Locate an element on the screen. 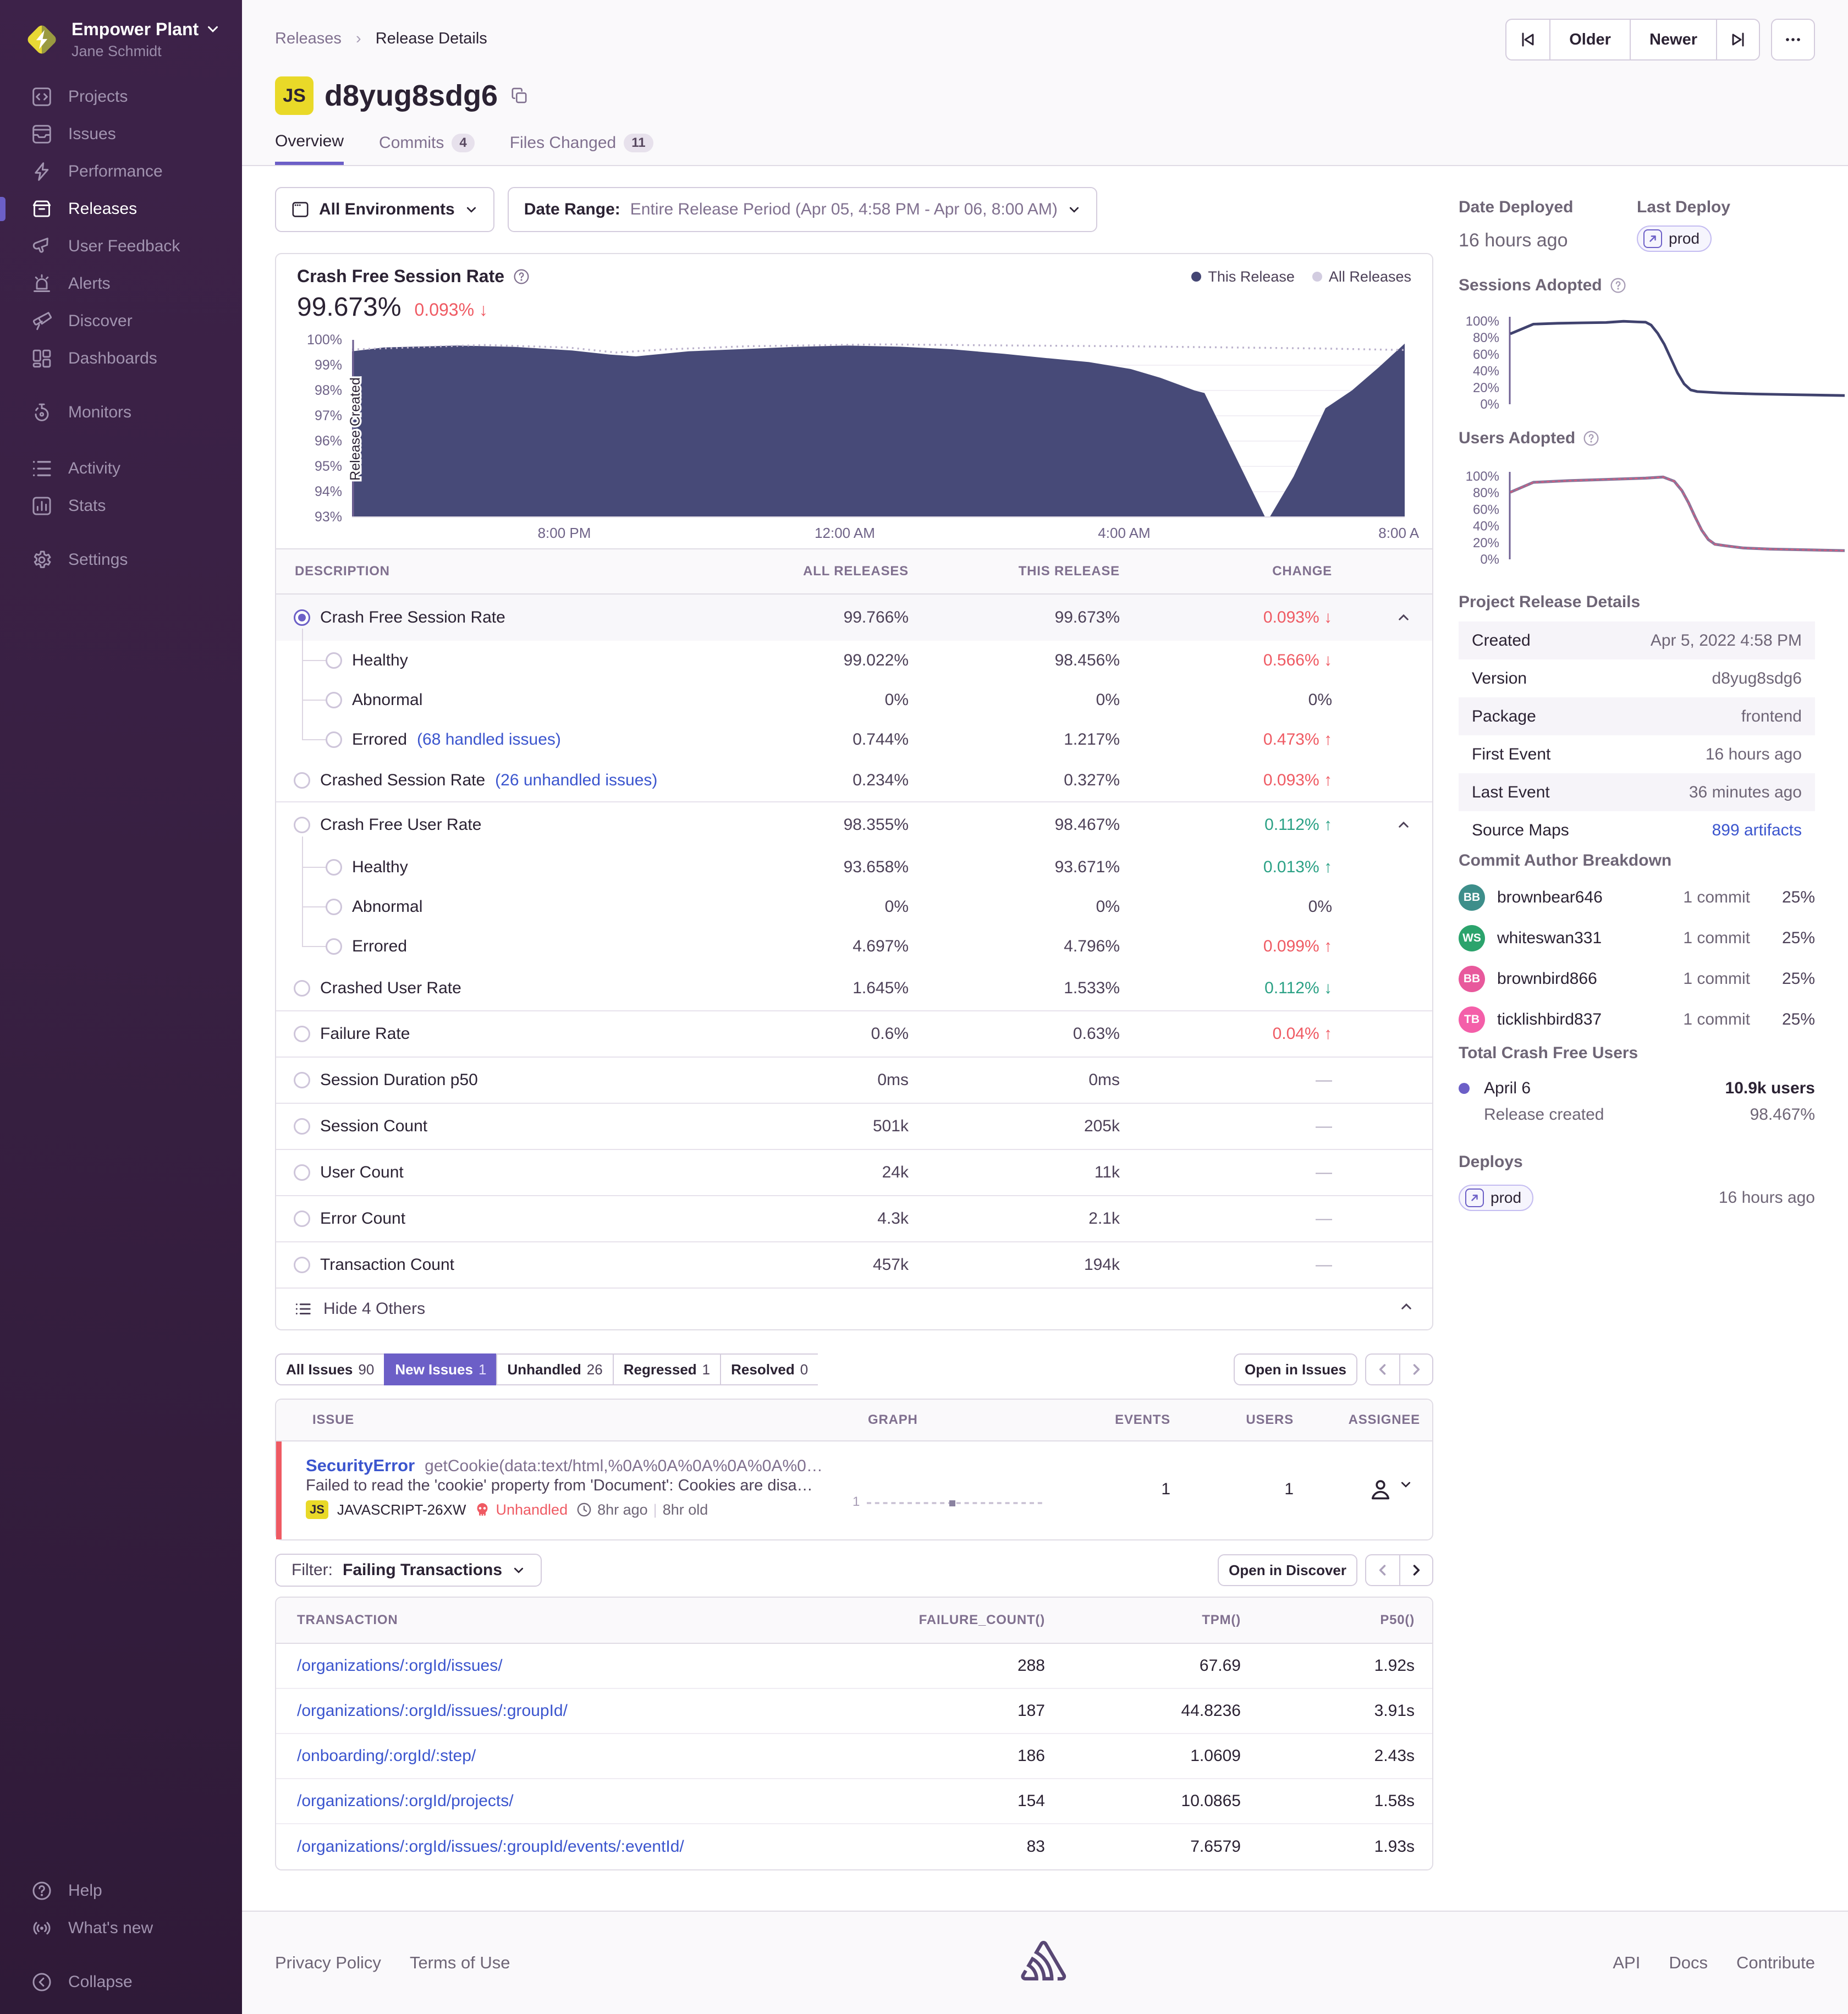  svg-text: 93% is located at coordinates (328, 517).